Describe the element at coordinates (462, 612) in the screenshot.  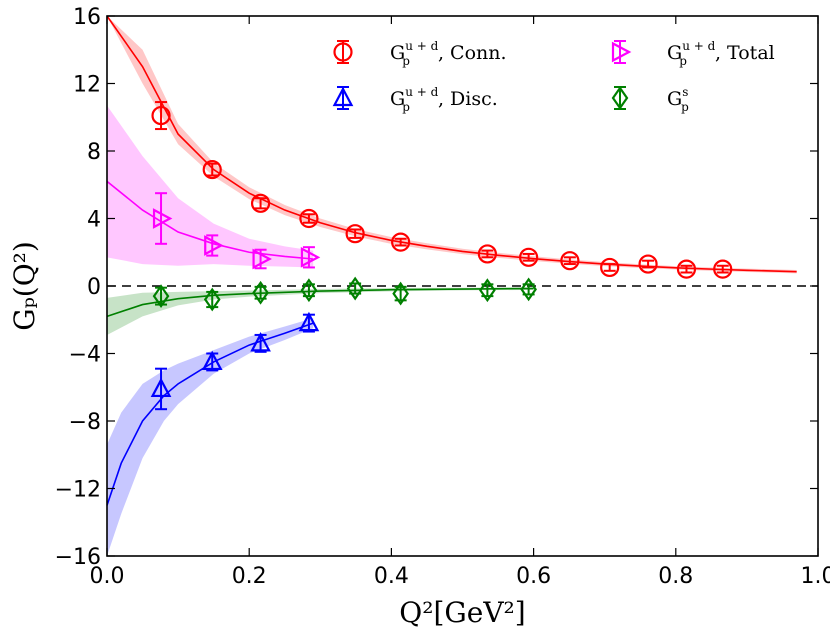
I see `x-axis-title: Q²[GeV²]` at that location.